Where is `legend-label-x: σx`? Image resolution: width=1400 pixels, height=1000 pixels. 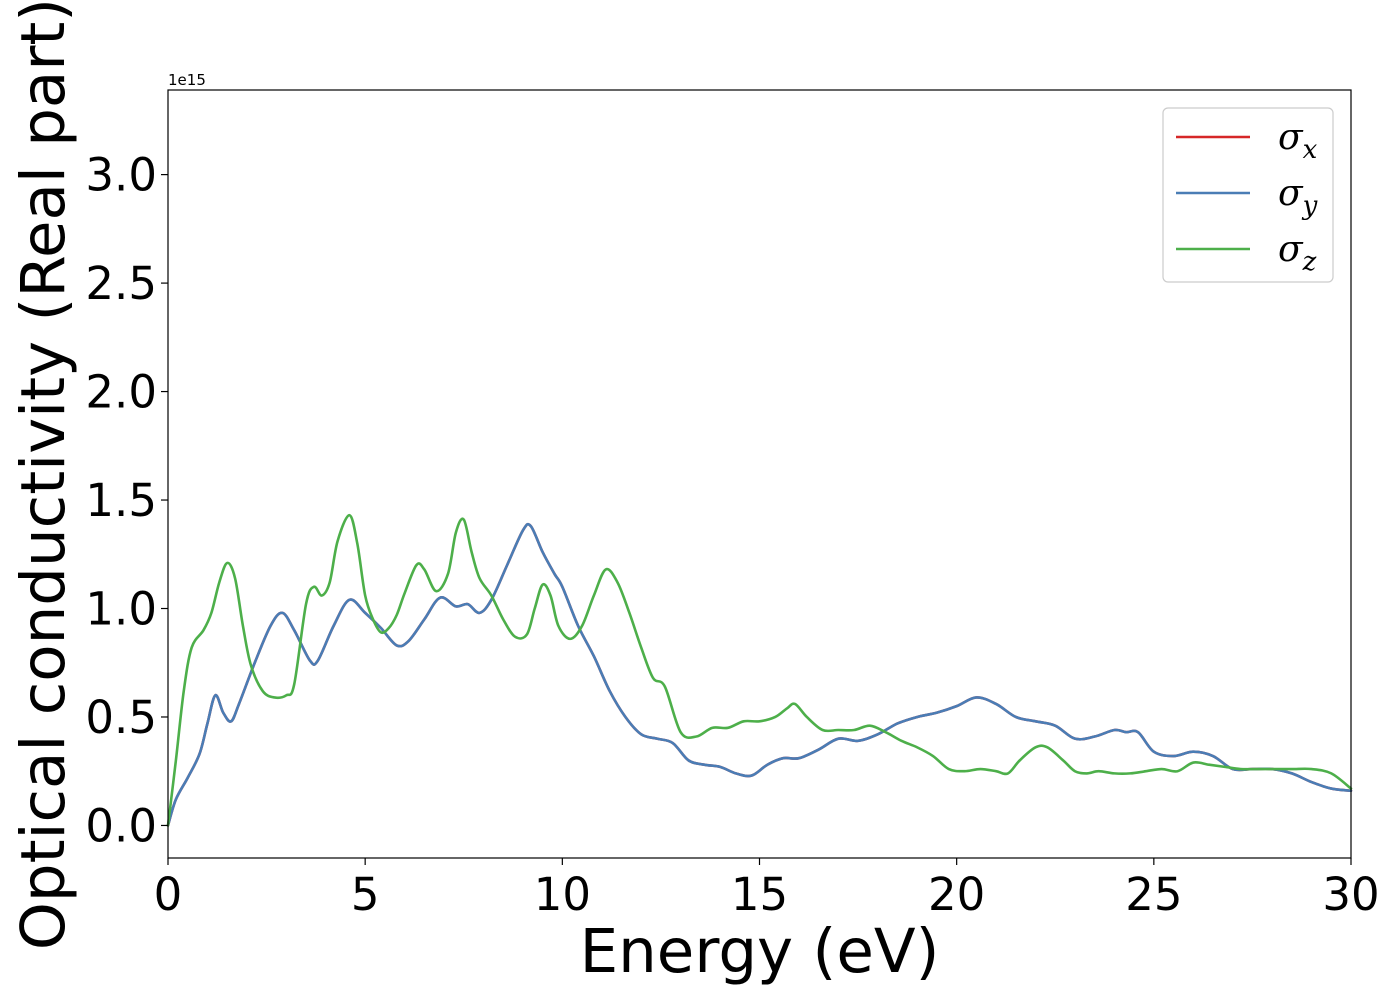
legend-label-x: σx is located at coordinates (1298, 141).